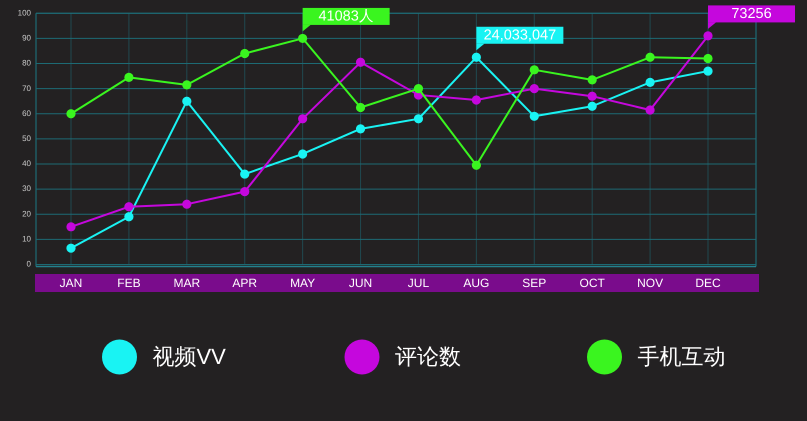 This screenshot has height=421, width=807. Describe the element at coordinates (27, 163) in the screenshot. I see `y-tick-label: 40` at that location.